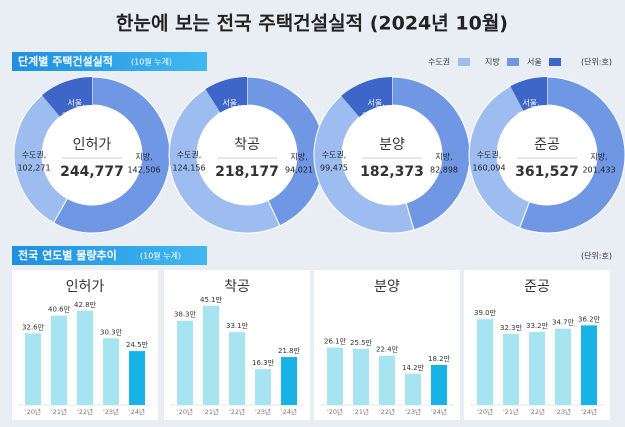  Describe the element at coordinates (33, 326) in the screenshot. I see `value-label: 32.6만` at that location.